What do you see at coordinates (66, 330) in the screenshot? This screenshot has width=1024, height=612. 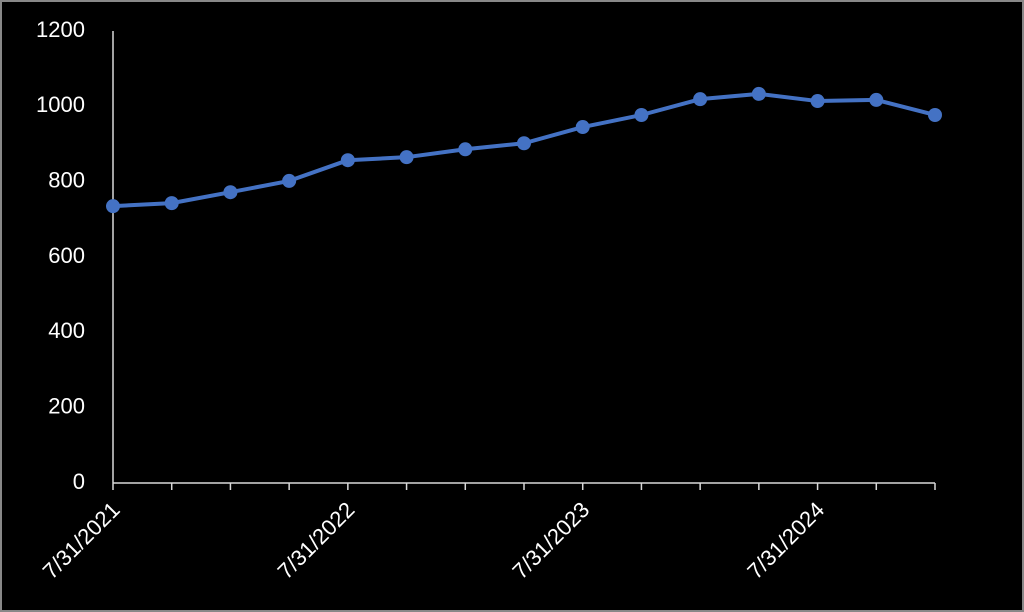 I see `y-tick-label: 400` at bounding box center [66, 330].